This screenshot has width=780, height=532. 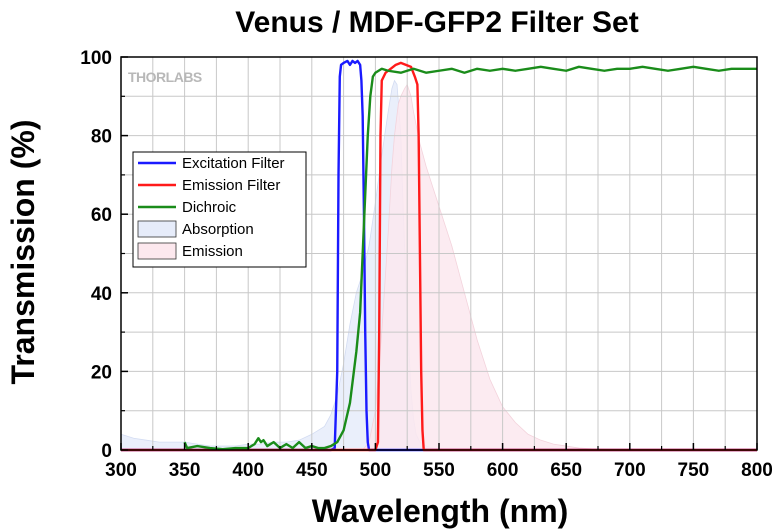 I want to click on legend-label: Excitation Filter, so click(x=233, y=163).